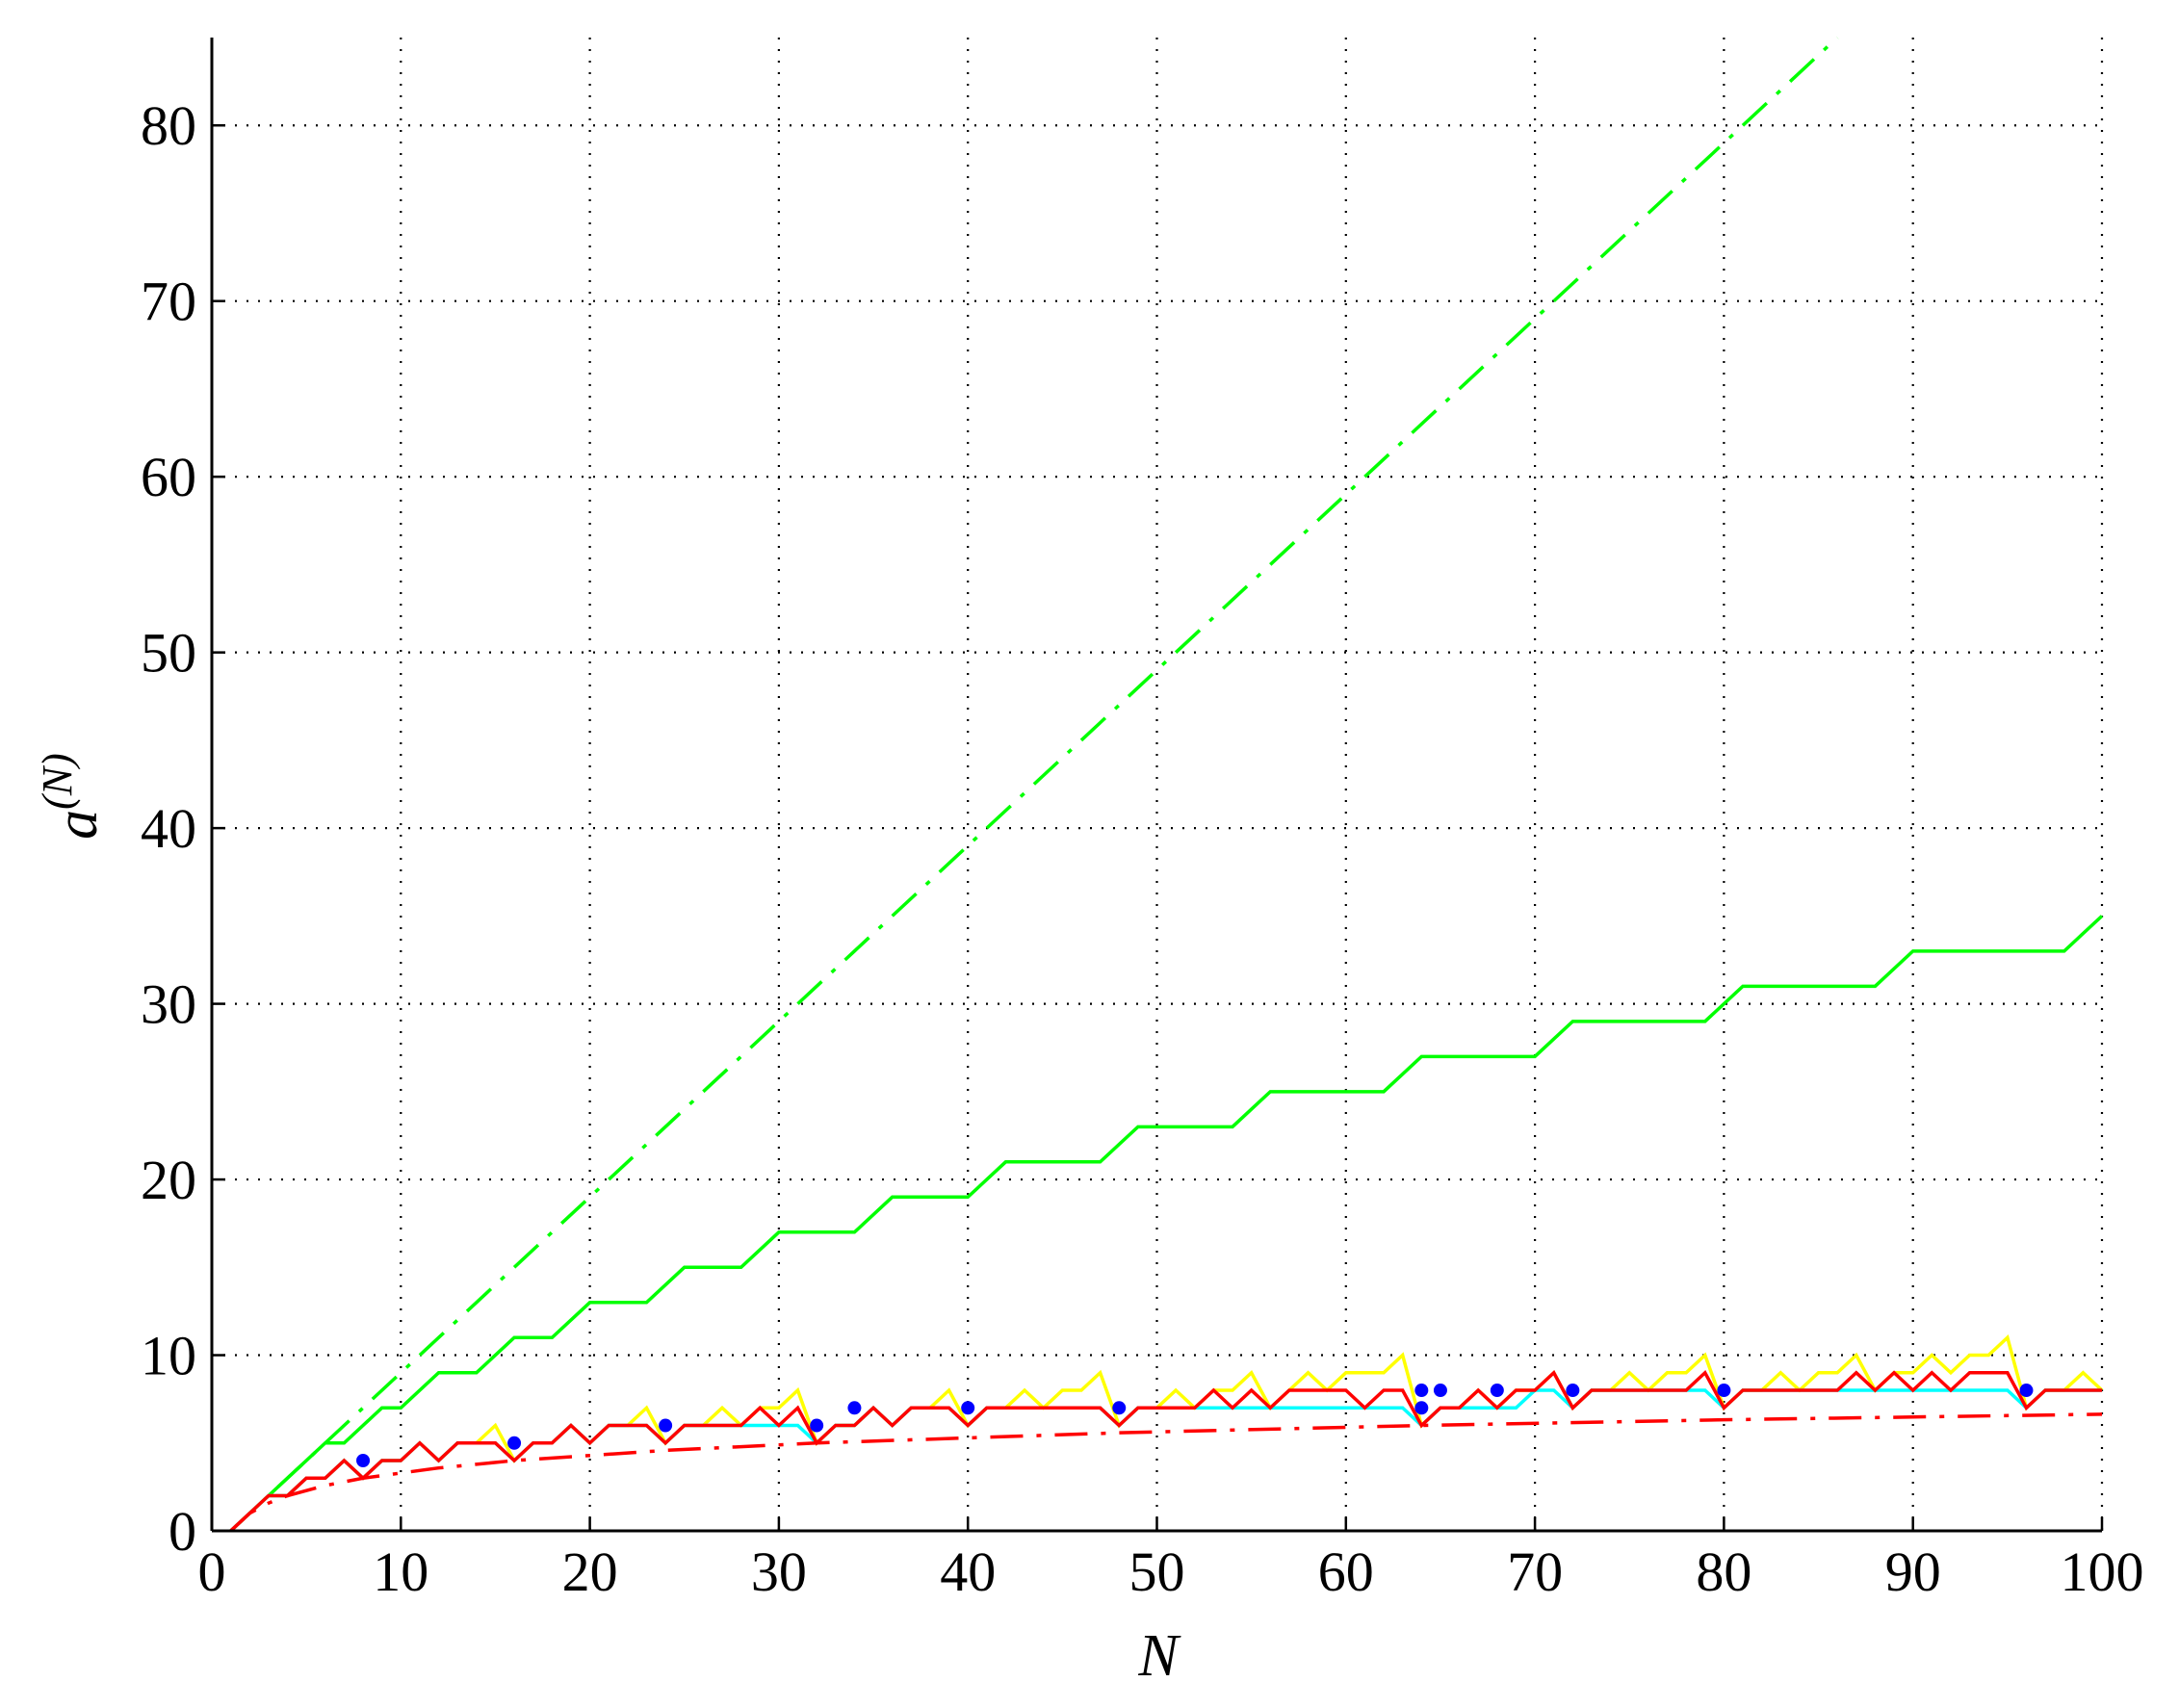  I want to click on y-tick-label: 80, so click(168, 125).